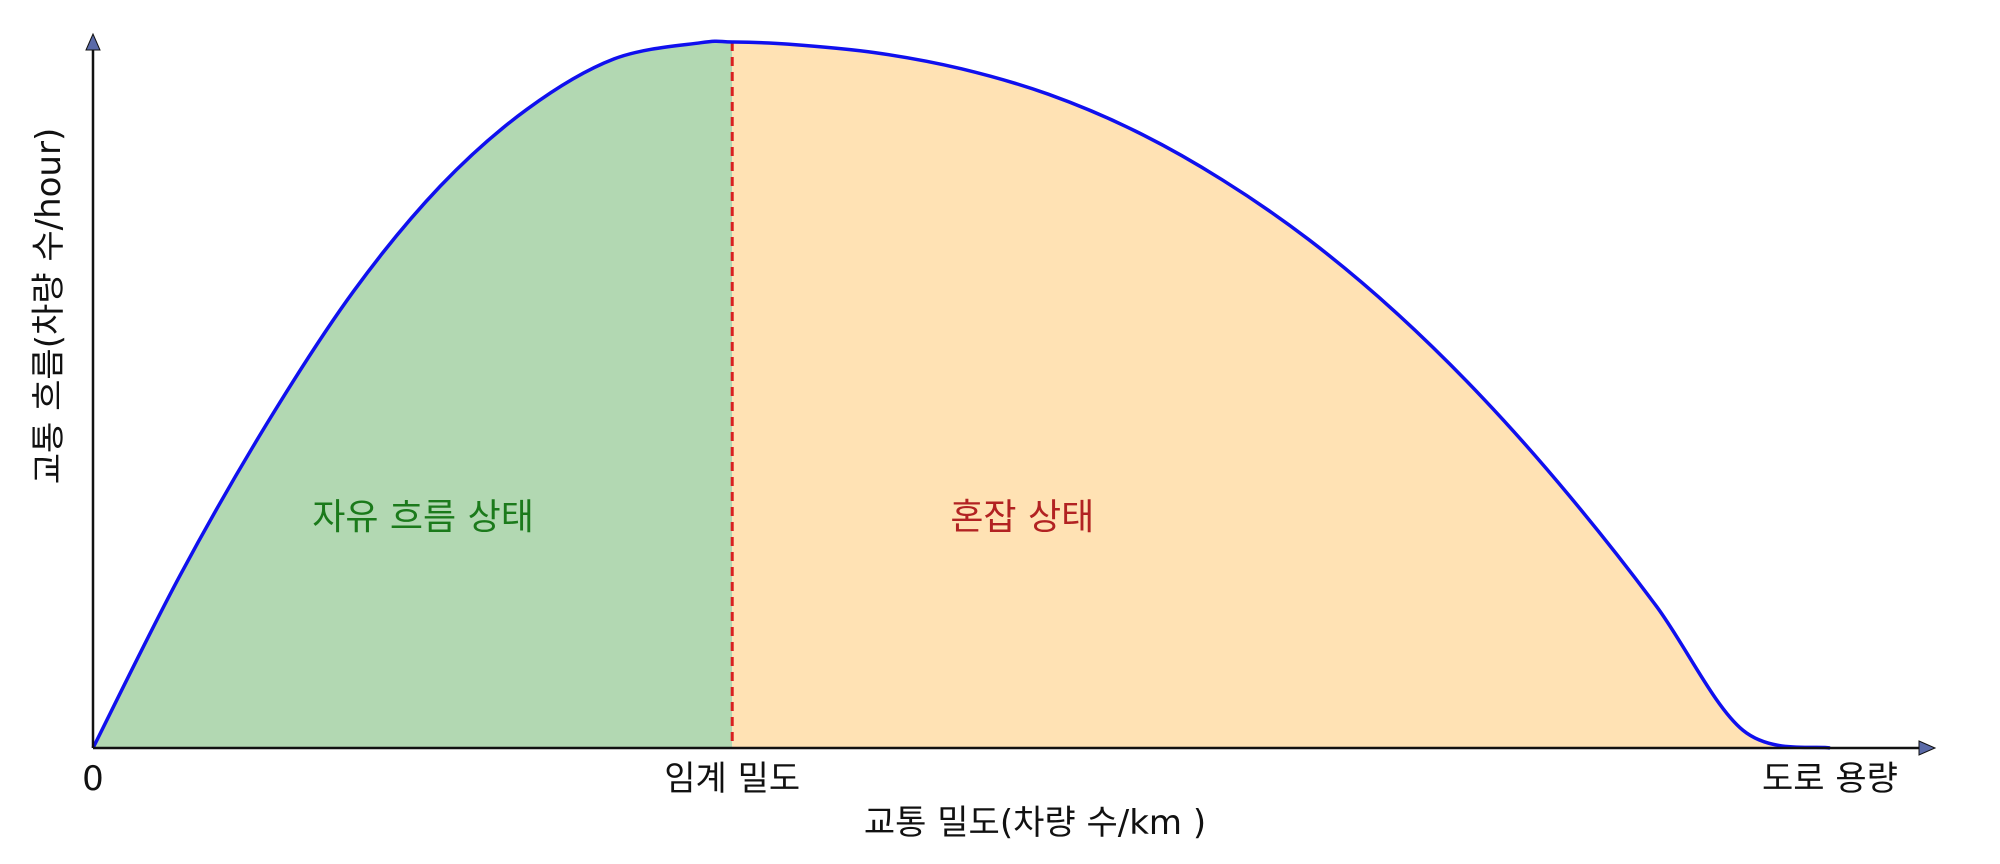 The width and height of the screenshot is (2000, 864). I want to click on x-tick-label: 도로 용량, so click(1830, 779).